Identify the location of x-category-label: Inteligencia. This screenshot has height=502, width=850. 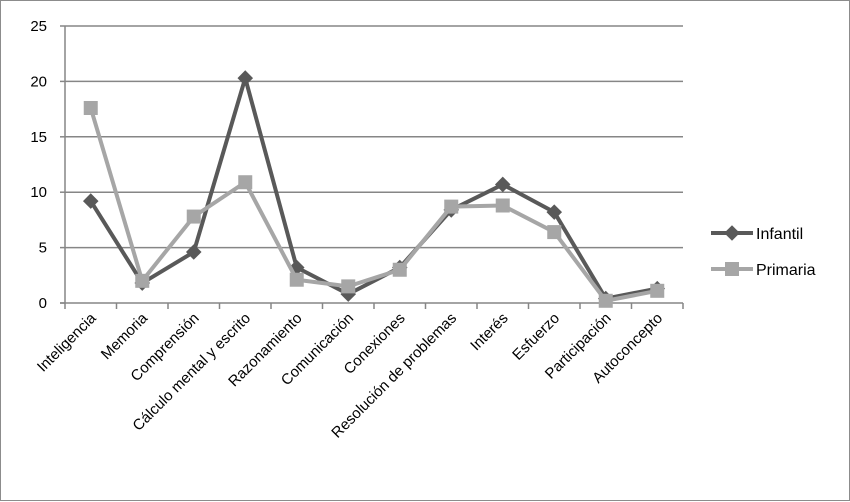
(67, 342).